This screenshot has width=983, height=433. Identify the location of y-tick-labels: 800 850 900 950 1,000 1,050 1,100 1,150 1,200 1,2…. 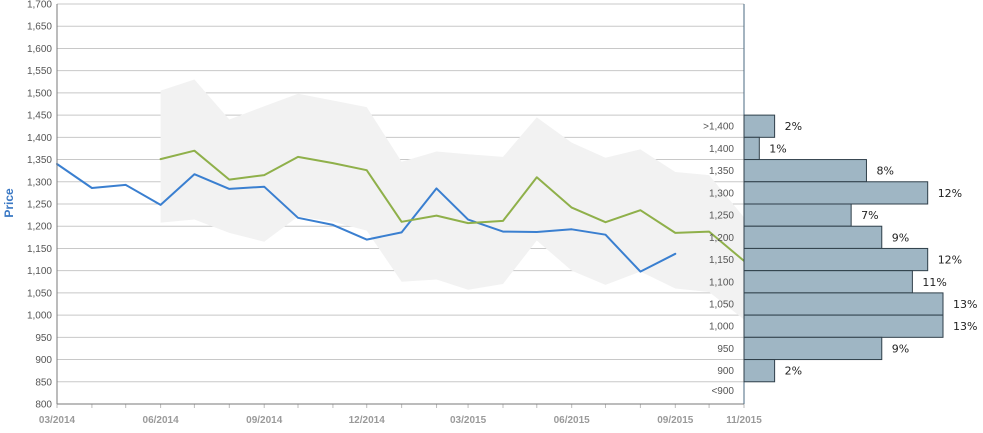
(39, 205).